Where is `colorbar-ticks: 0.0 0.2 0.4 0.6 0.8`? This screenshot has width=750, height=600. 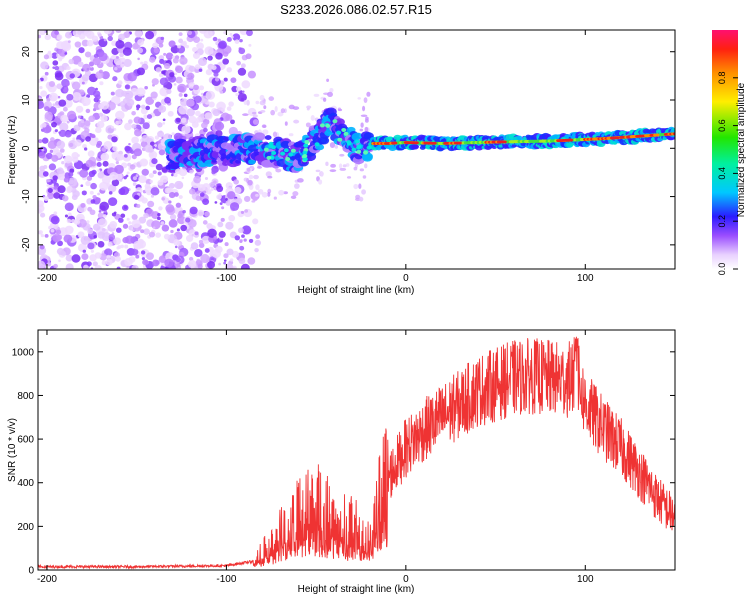
colorbar-ticks: 0.0 0.2 0.4 0.6 0.8 is located at coordinates (727, 174).